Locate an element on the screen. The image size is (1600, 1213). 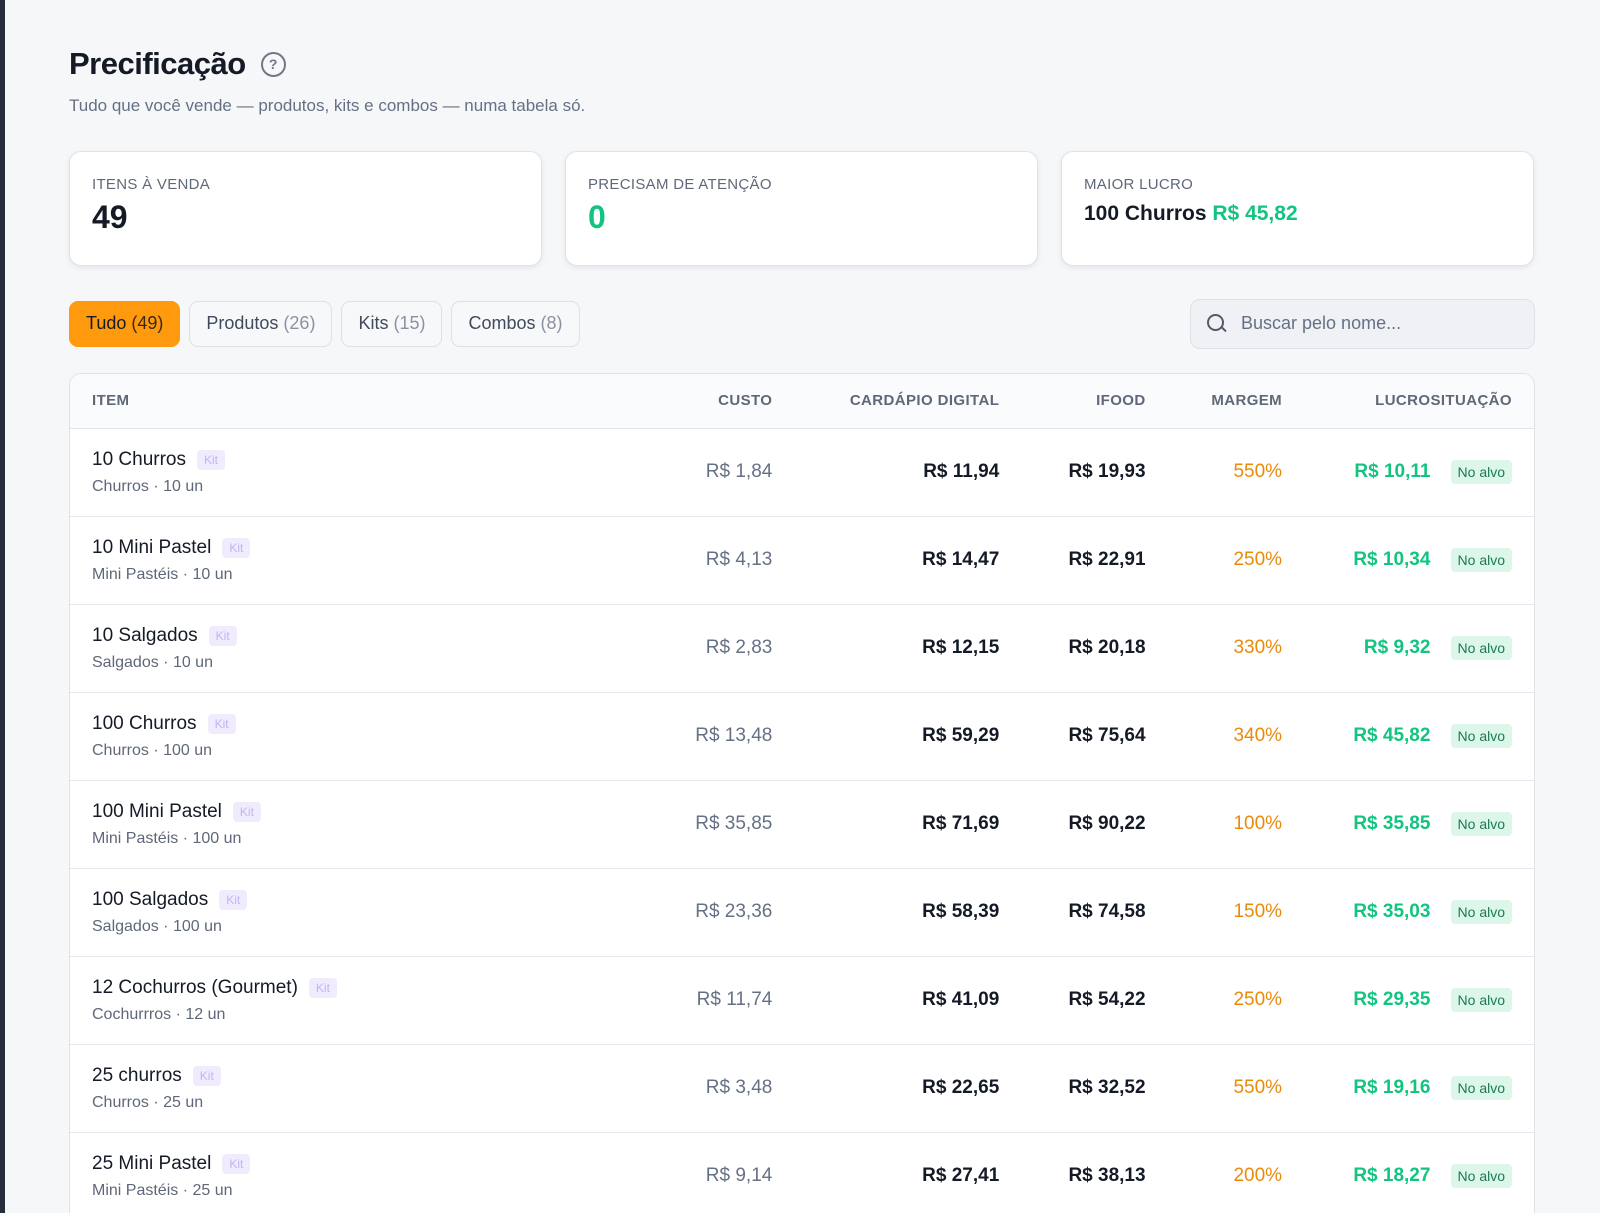
item-subtitle: Salgados · 10 un is located at coordinates (152, 662).